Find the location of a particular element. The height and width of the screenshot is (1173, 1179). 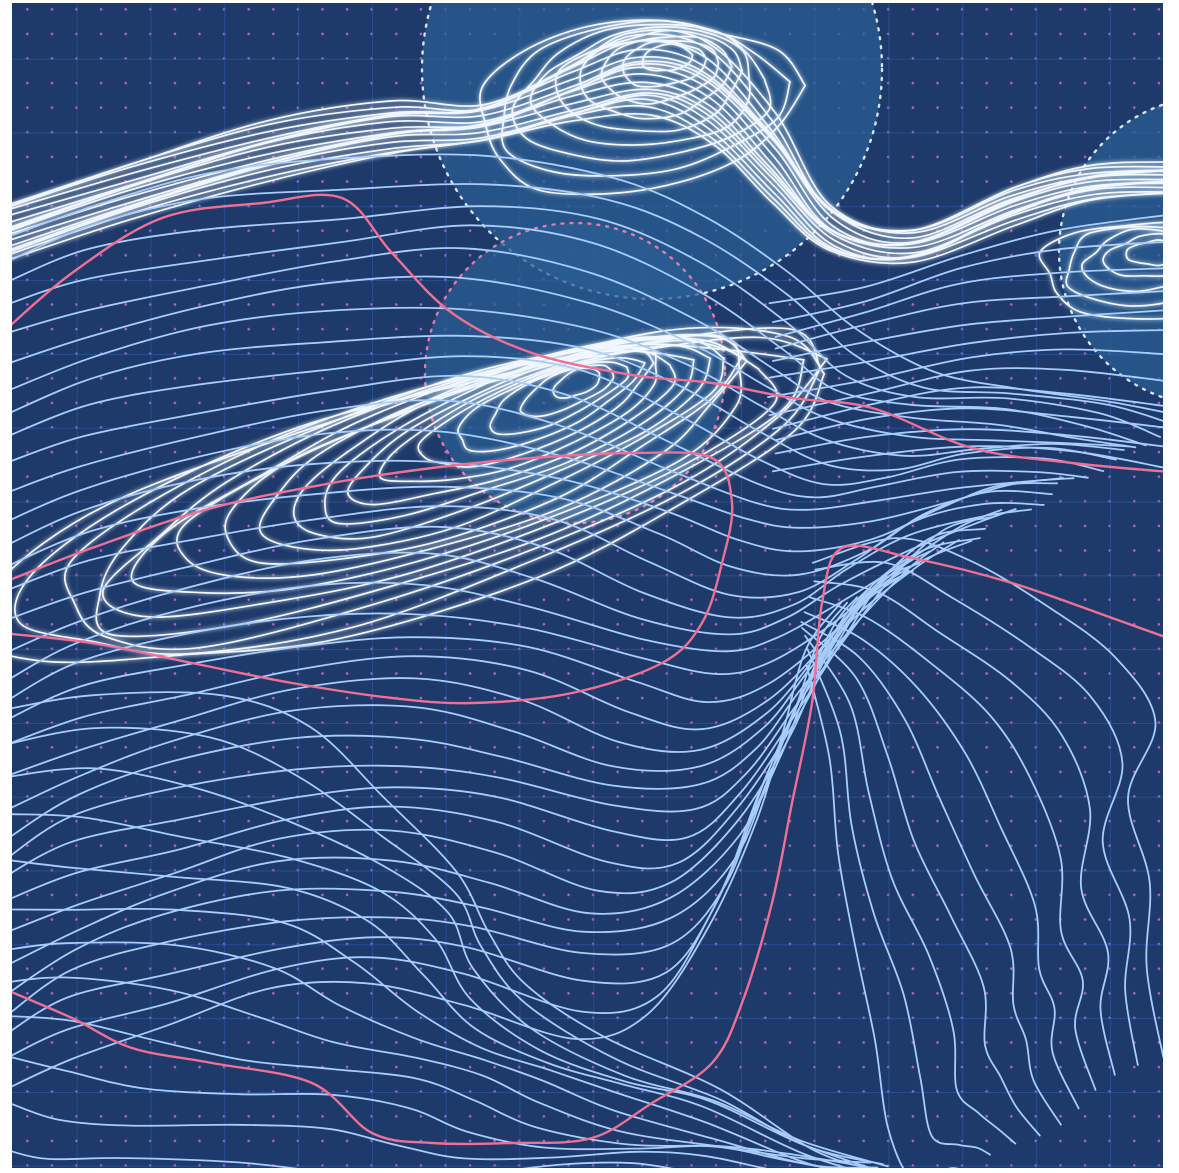

center-circle is located at coordinates (575, 373).